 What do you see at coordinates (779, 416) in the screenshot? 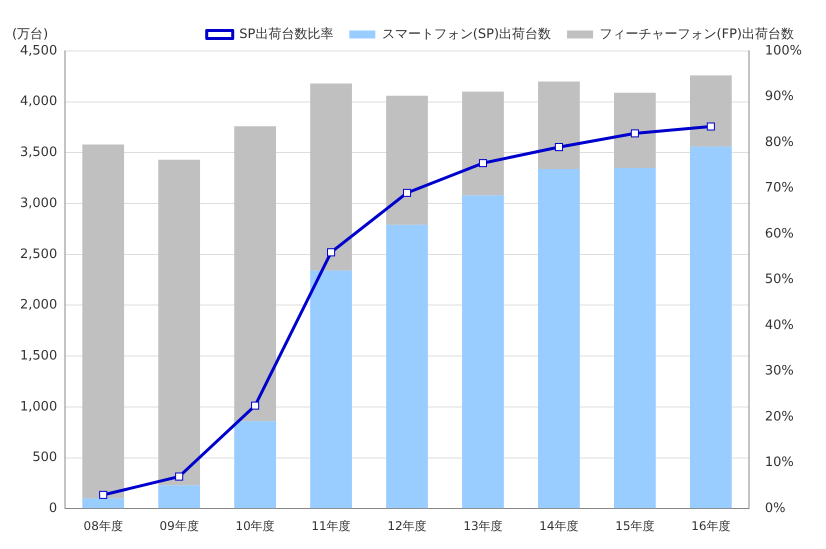
I see `y2-tick-label: 20%` at bounding box center [779, 416].